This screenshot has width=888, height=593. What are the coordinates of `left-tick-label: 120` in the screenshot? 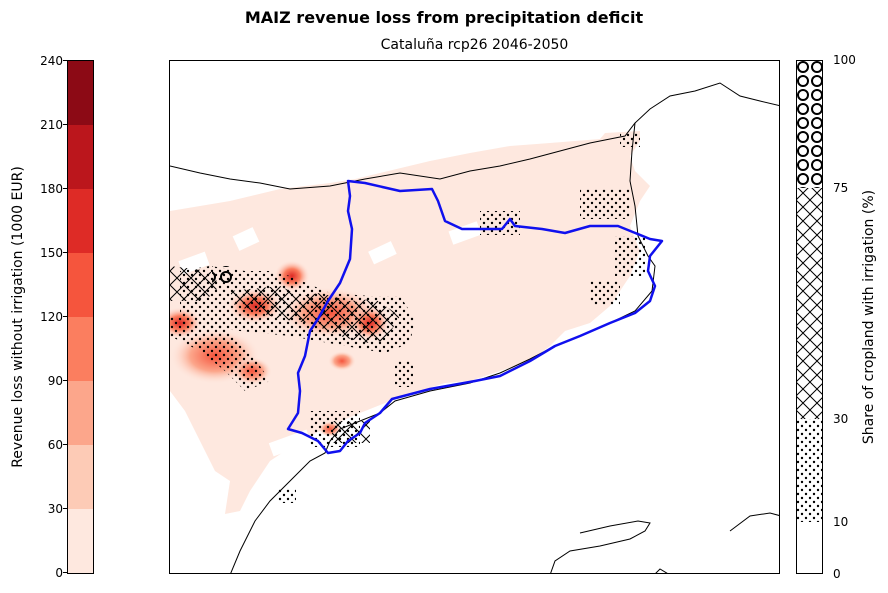 It's located at (51, 317).